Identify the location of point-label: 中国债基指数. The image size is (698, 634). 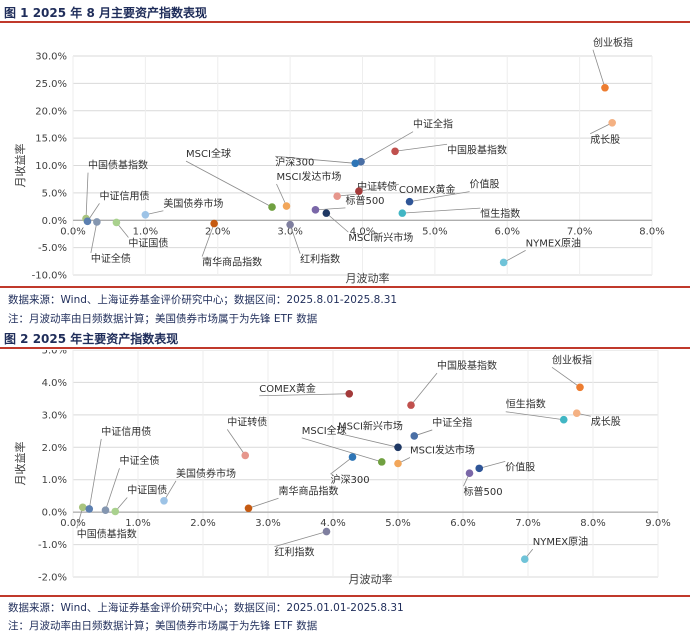
(118, 165).